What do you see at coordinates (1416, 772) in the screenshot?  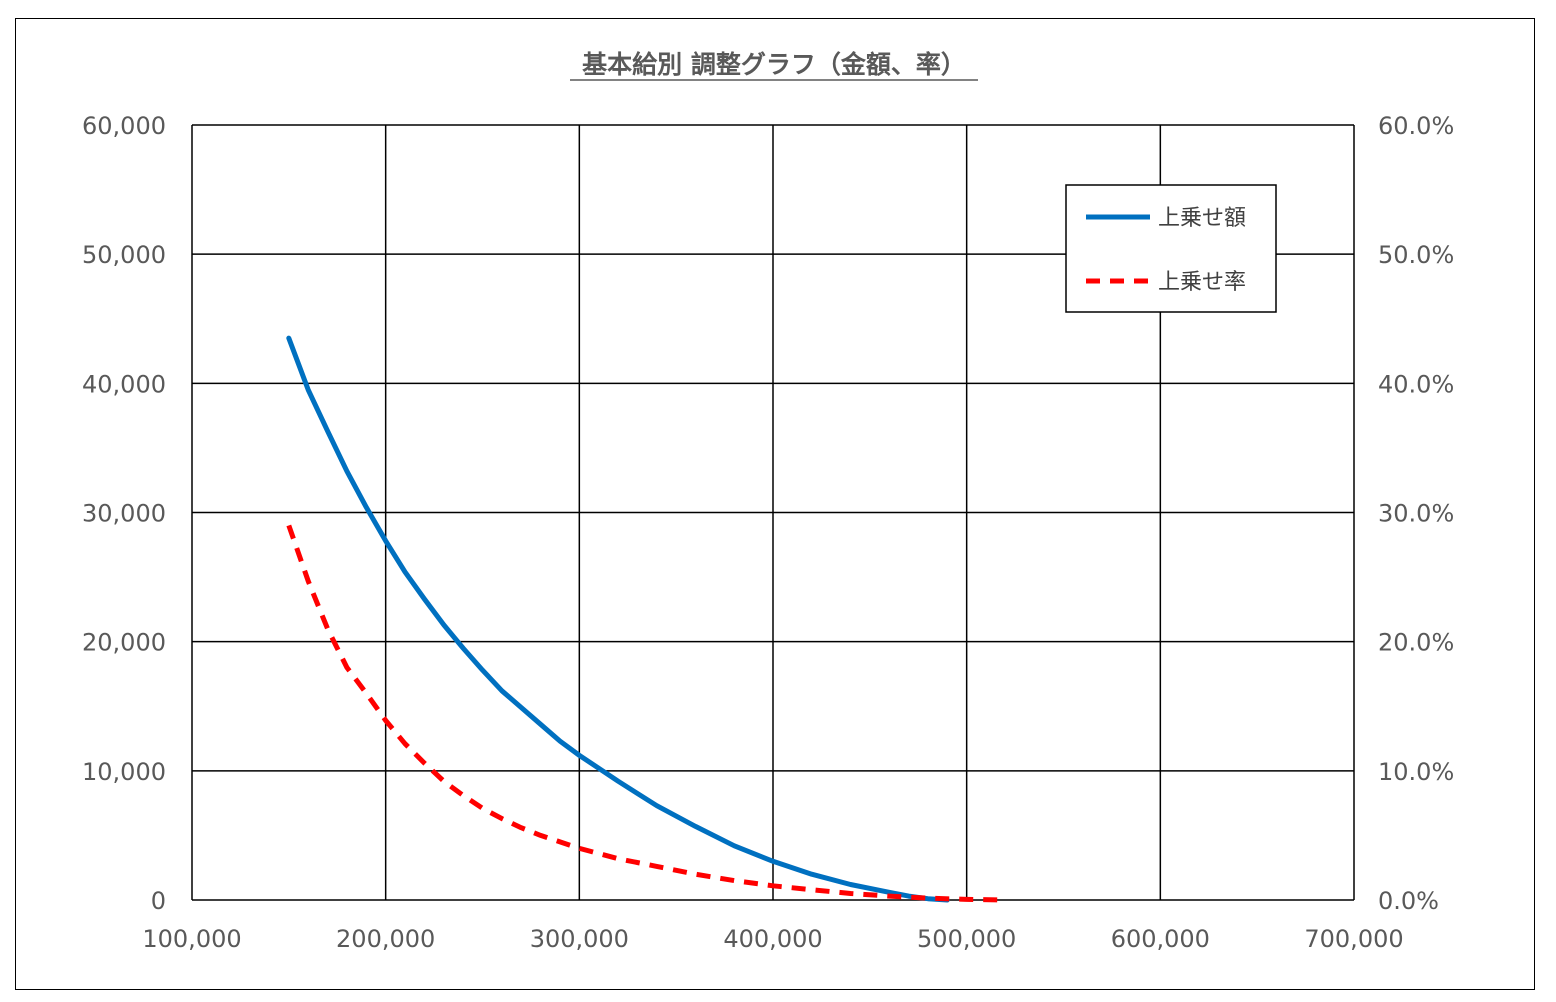 I see `y2-tick-label: 10.0%` at bounding box center [1416, 772].